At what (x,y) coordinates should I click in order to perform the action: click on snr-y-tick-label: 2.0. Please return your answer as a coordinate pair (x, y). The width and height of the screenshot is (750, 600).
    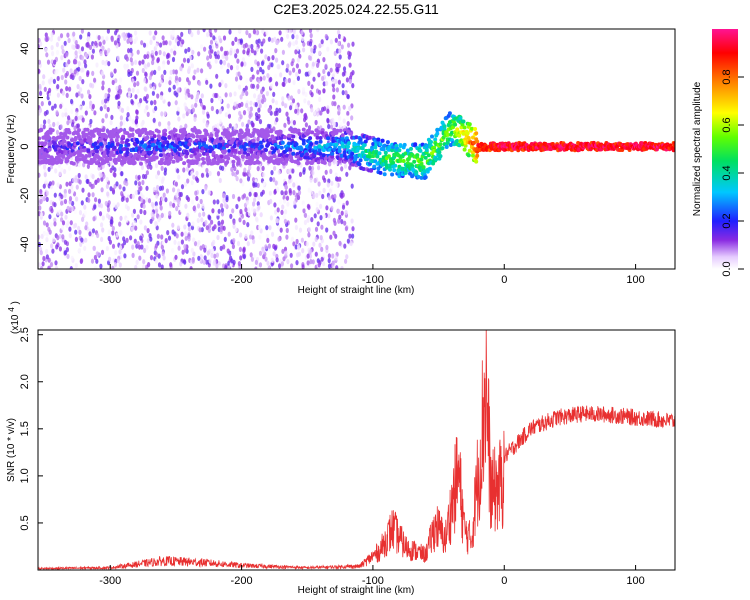
    Looking at the image, I should click on (25, 381).